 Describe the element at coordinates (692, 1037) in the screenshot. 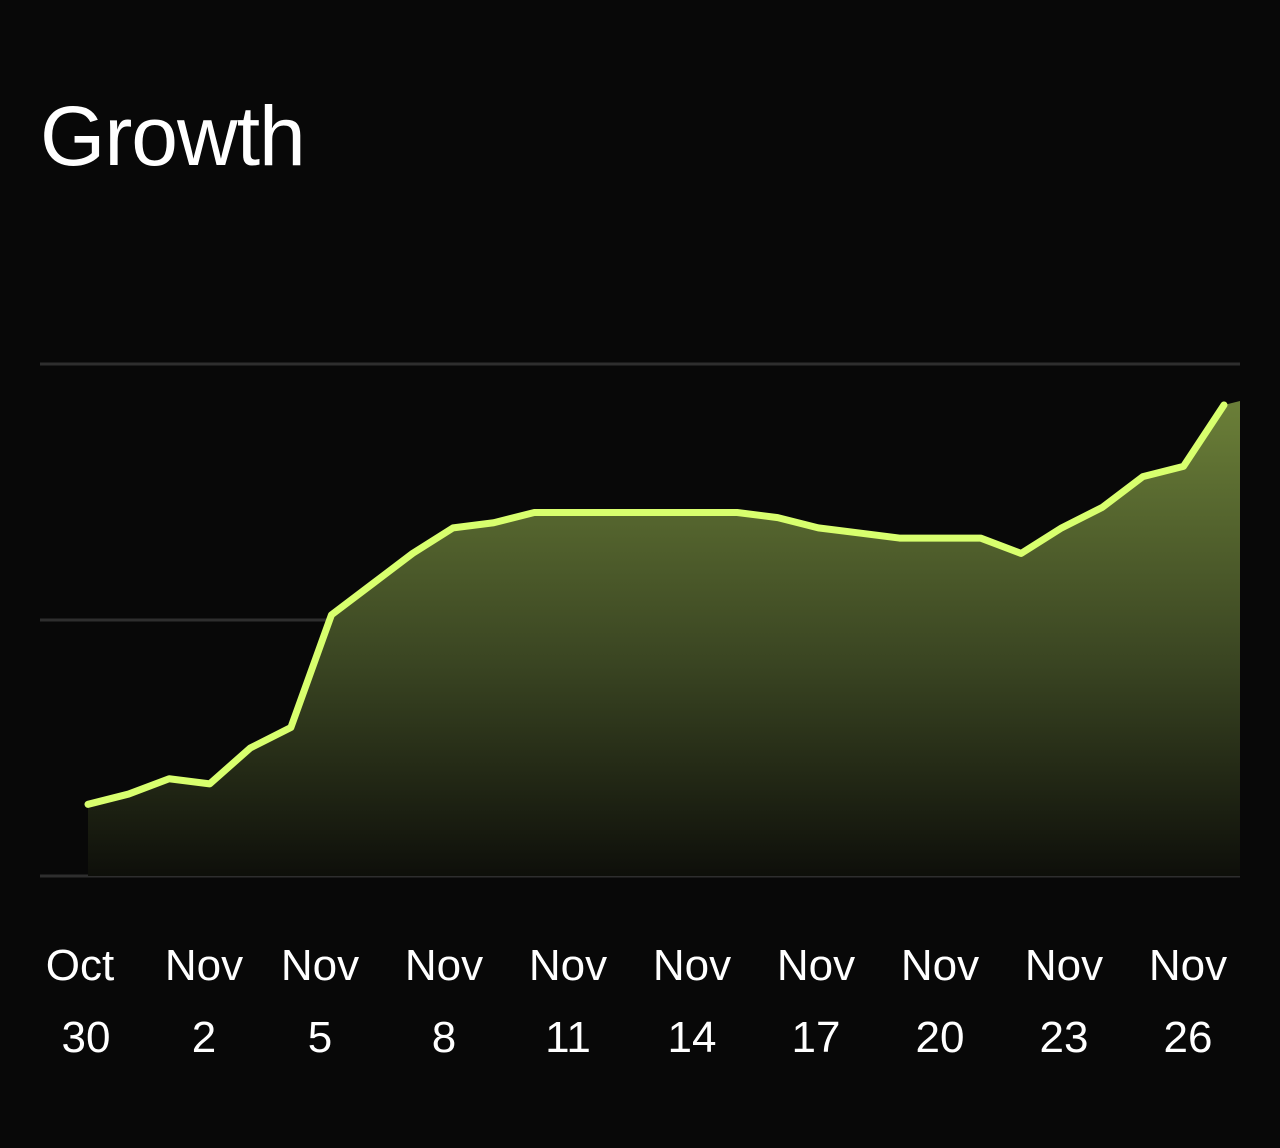

I see `x-tick-day: 14` at that location.